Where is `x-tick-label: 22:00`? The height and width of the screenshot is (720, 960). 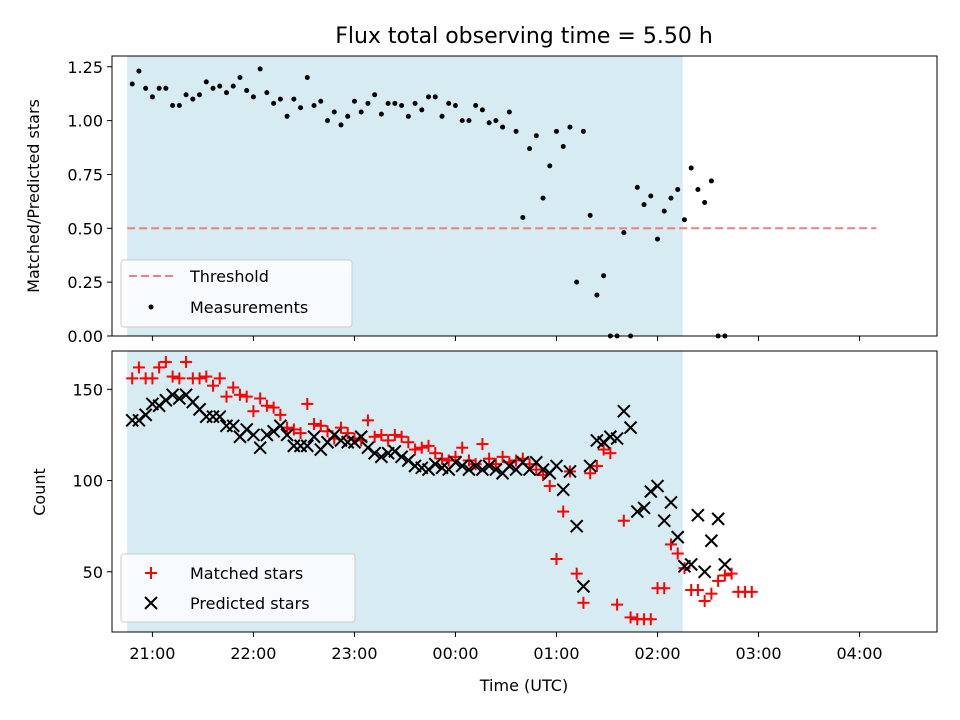
x-tick-label: 22:00 is located at coordinates (253, 653).